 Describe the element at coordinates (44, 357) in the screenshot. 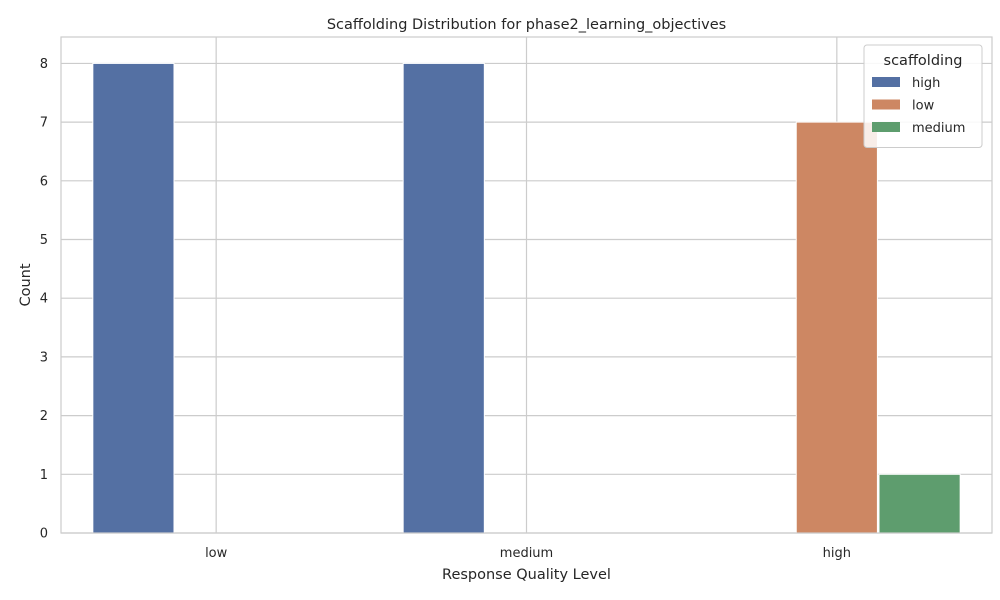

I see `y-tick-label: 3` at that location.